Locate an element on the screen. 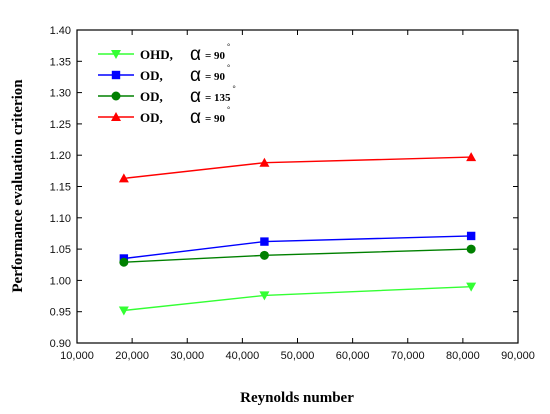  y-tick-label: 1.05 is located at coordinates (60, 250).